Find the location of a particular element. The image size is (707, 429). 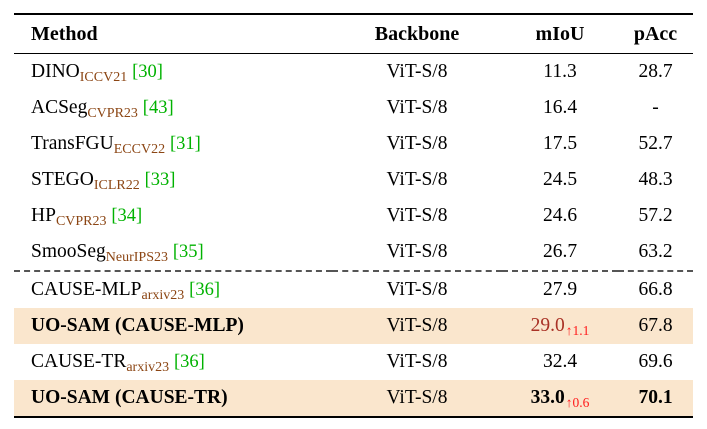

miou-cell: 24.6 is located at coordinates (560, 216).